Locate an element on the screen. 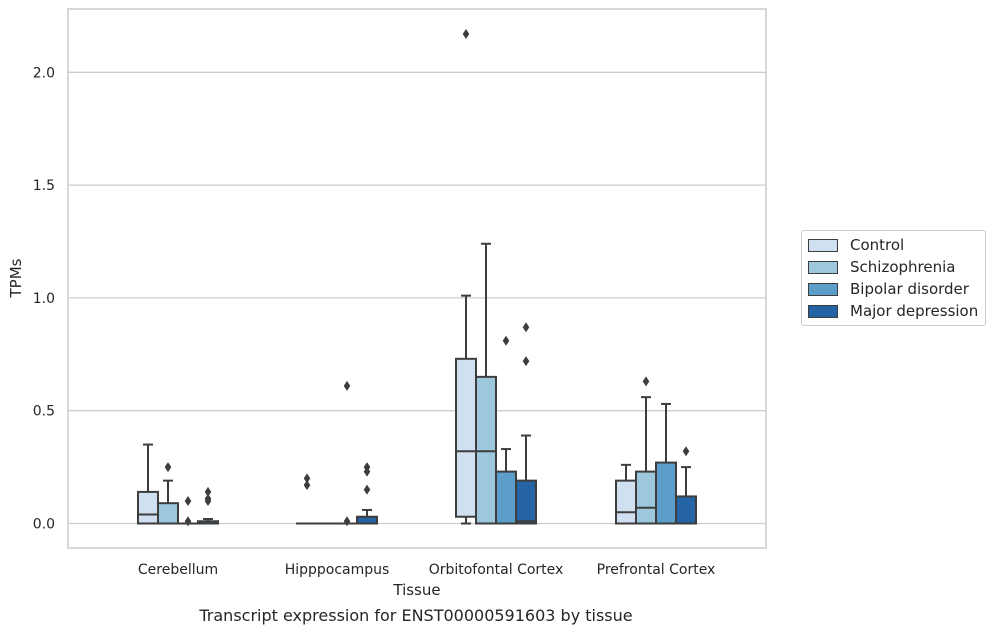  legend-label-bipolar-disorder: Bipolar disorder is located at coordinates (909, 289).